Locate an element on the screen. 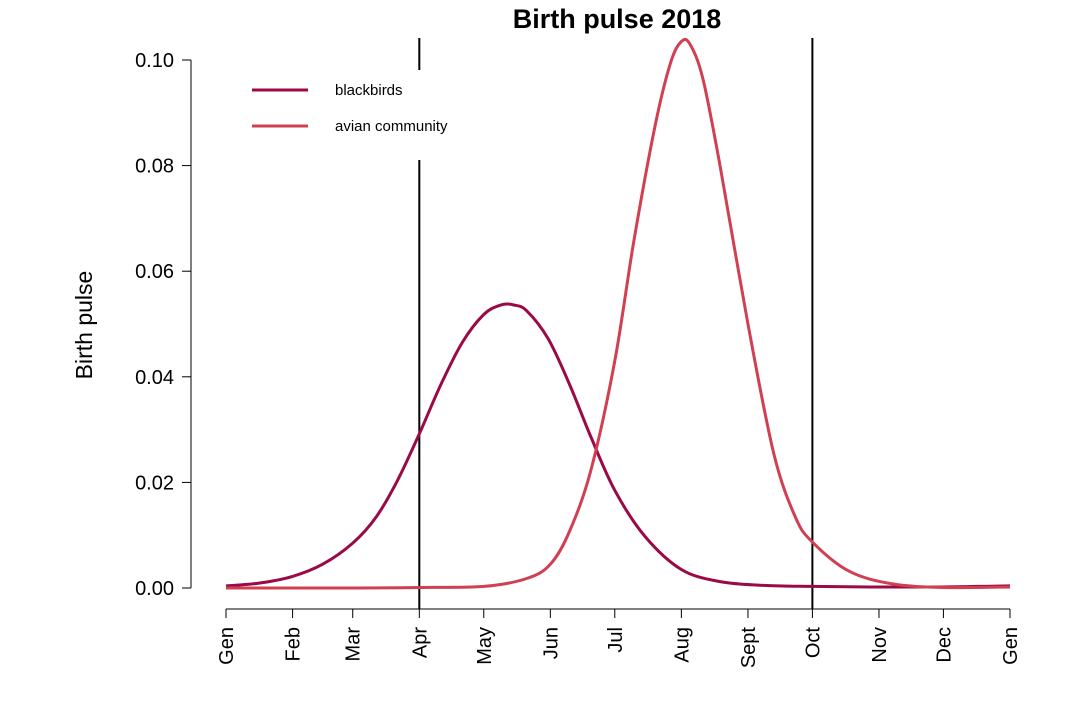  y-tick-label: 0.08 is located at coordinates (154, 167).